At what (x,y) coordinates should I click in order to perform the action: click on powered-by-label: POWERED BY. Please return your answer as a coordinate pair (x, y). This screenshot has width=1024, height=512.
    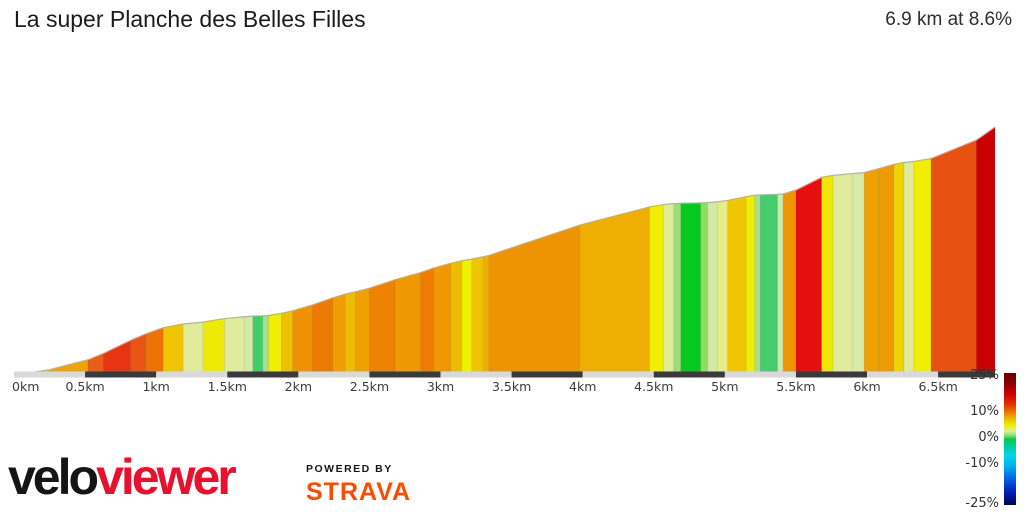
    Looking at the image, I should click on (349, 469).